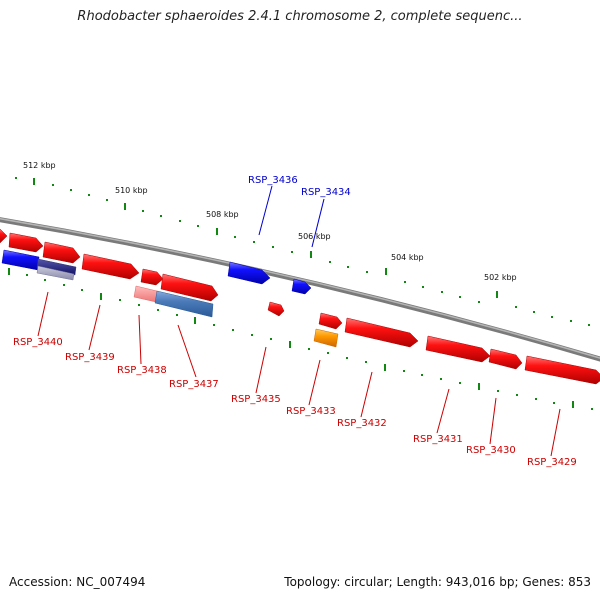 This screenshot has height=600, width=600. Describe the element at coordinates (256, 399) in the screenshot. I see `gene-label: RSP_3435` at that location.